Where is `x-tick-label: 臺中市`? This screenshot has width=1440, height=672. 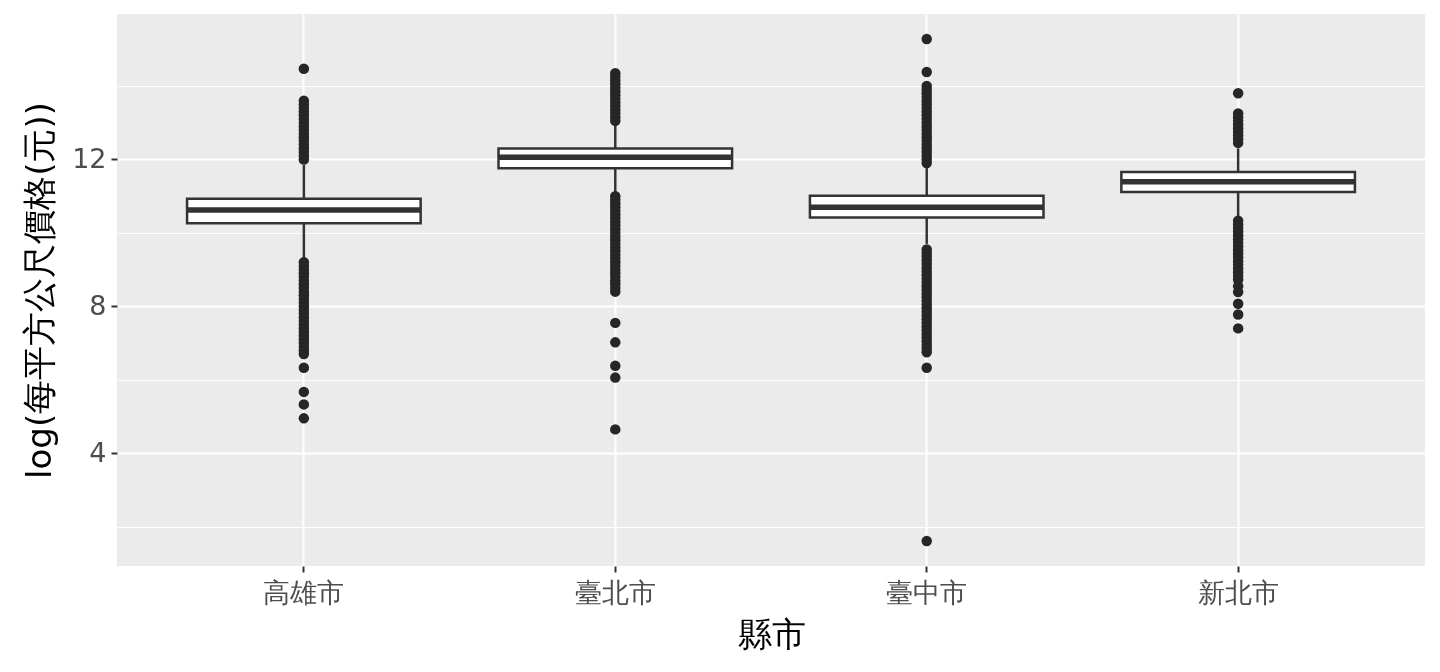
x-tick-label: 臺中市 is located at coordinates (927, 592).